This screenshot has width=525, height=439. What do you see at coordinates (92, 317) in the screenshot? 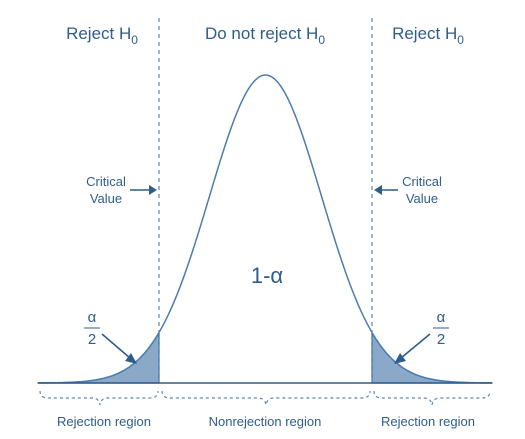
I see `alpha-left-numerator: α` at bounding box center [92, 317].